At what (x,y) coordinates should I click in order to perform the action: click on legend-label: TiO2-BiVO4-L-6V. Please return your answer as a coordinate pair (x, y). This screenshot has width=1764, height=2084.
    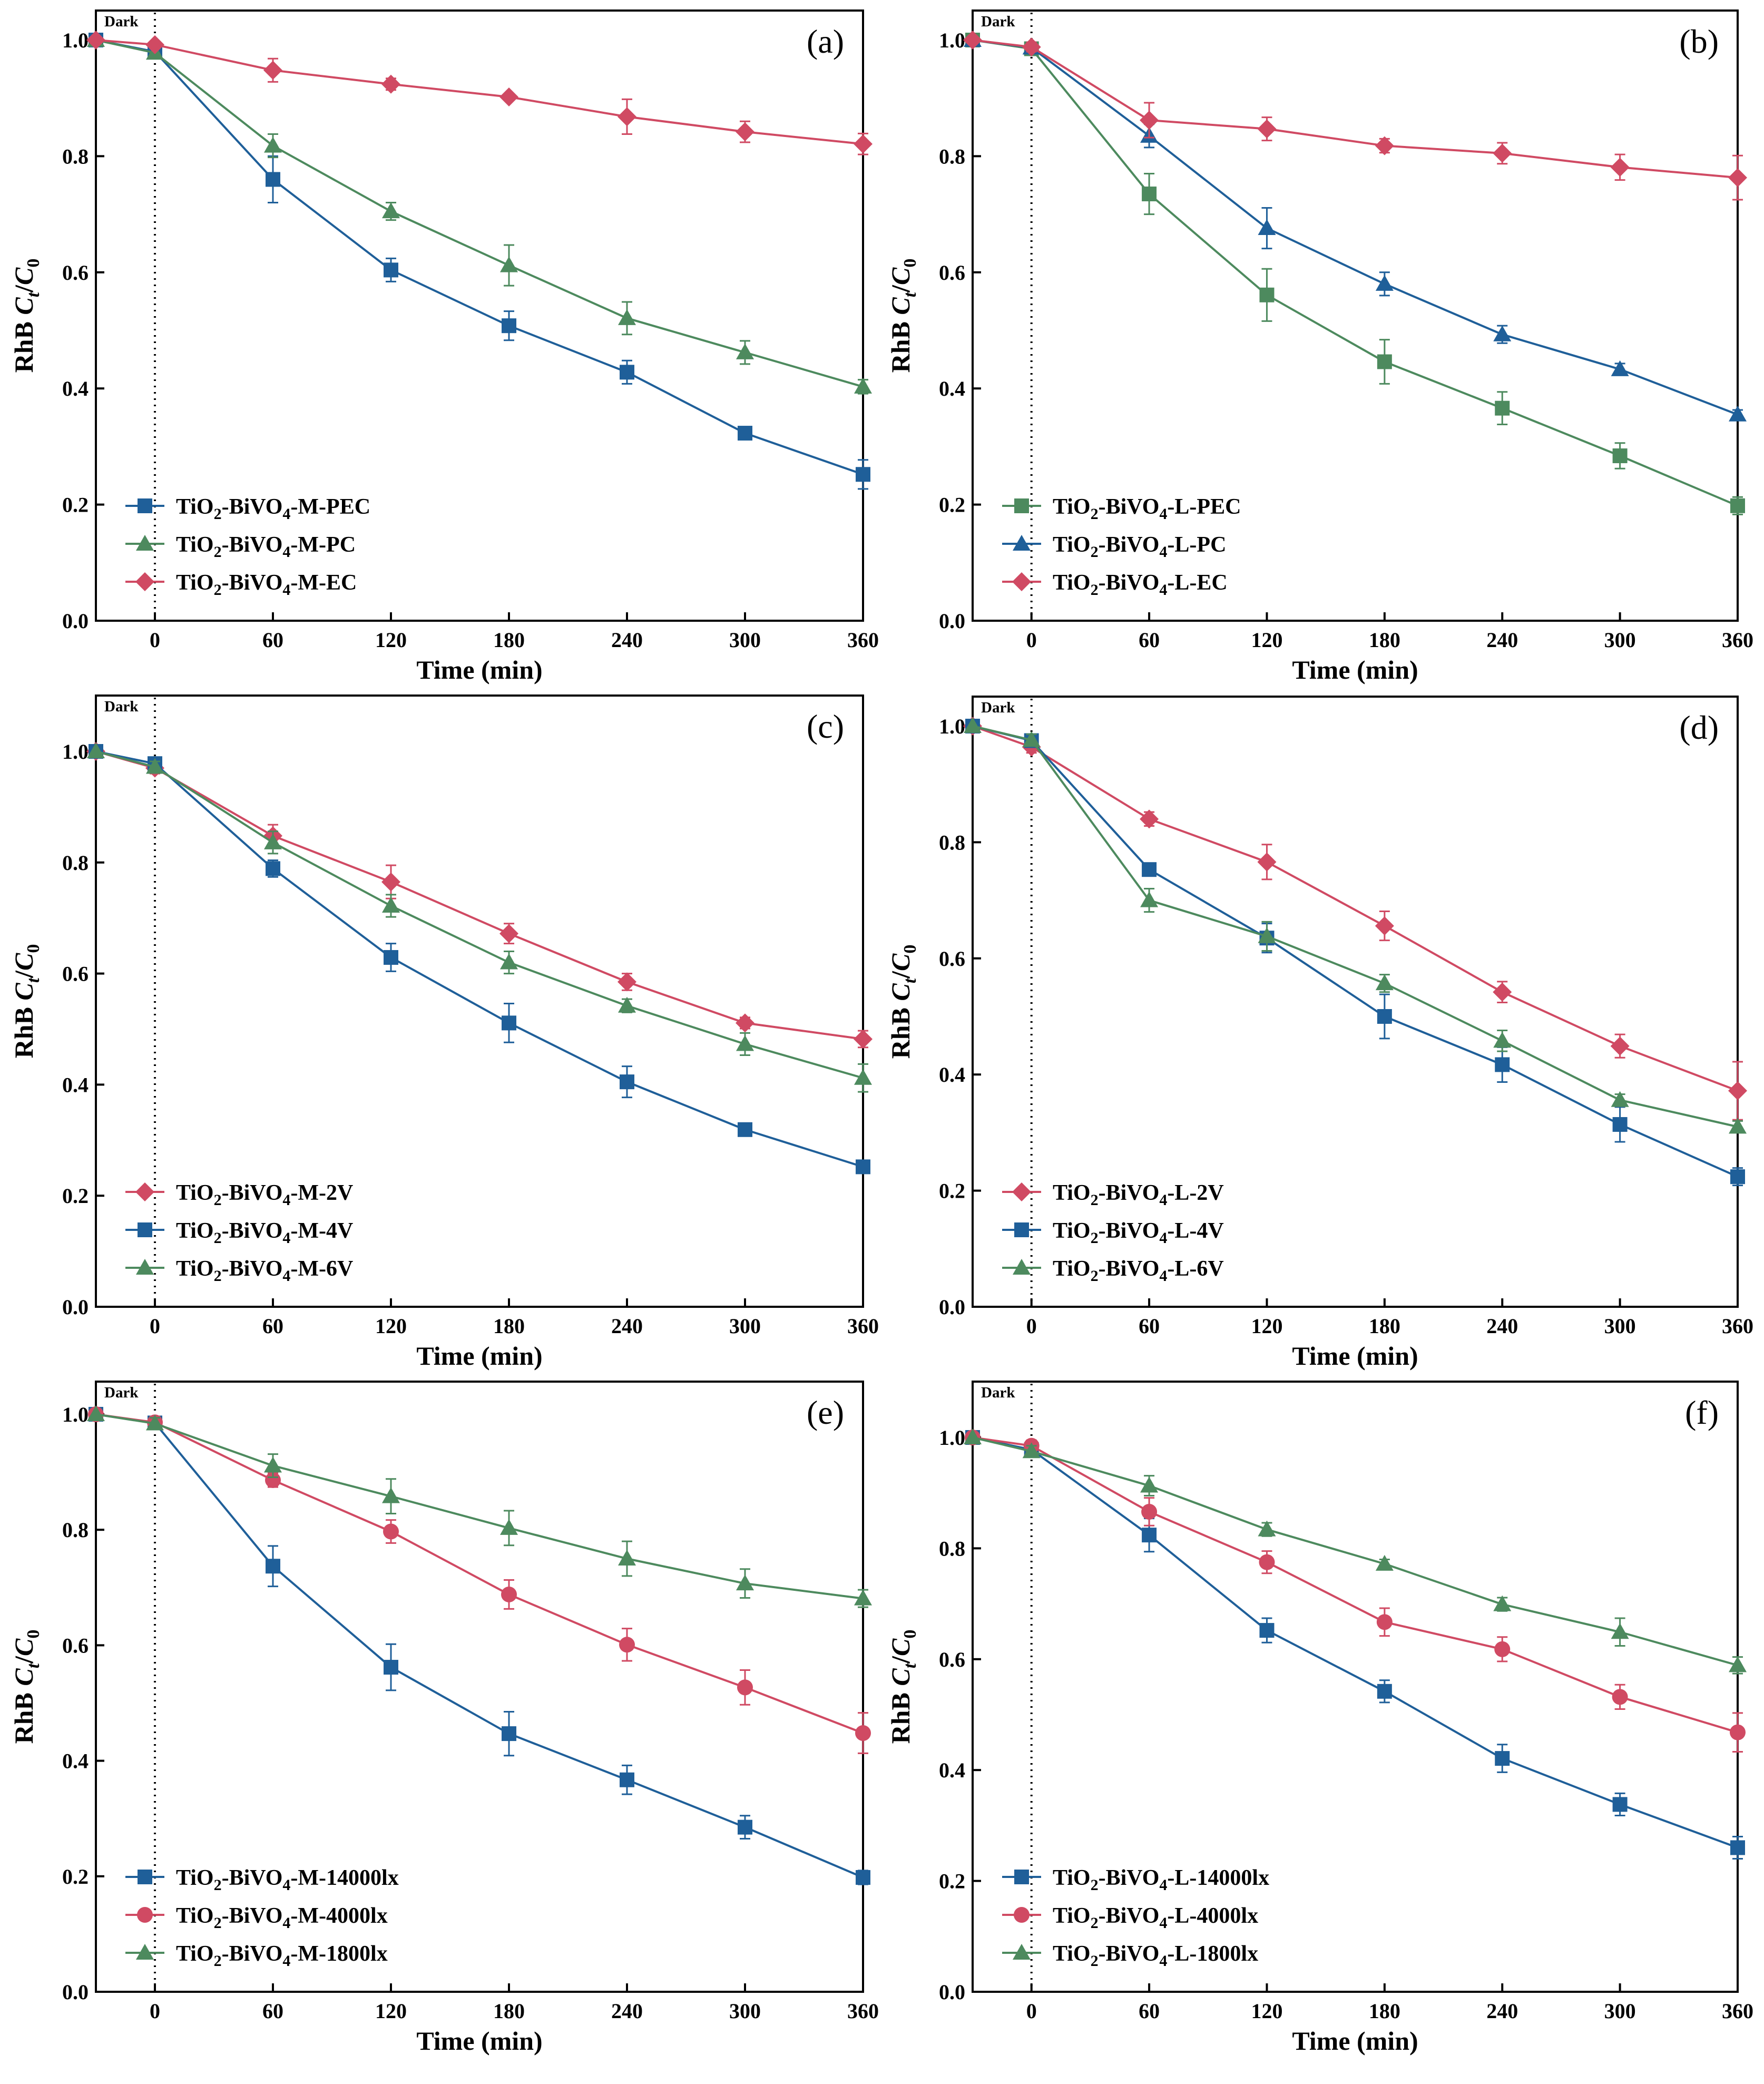
    Looking at the image, I should click on (1138, 1271).